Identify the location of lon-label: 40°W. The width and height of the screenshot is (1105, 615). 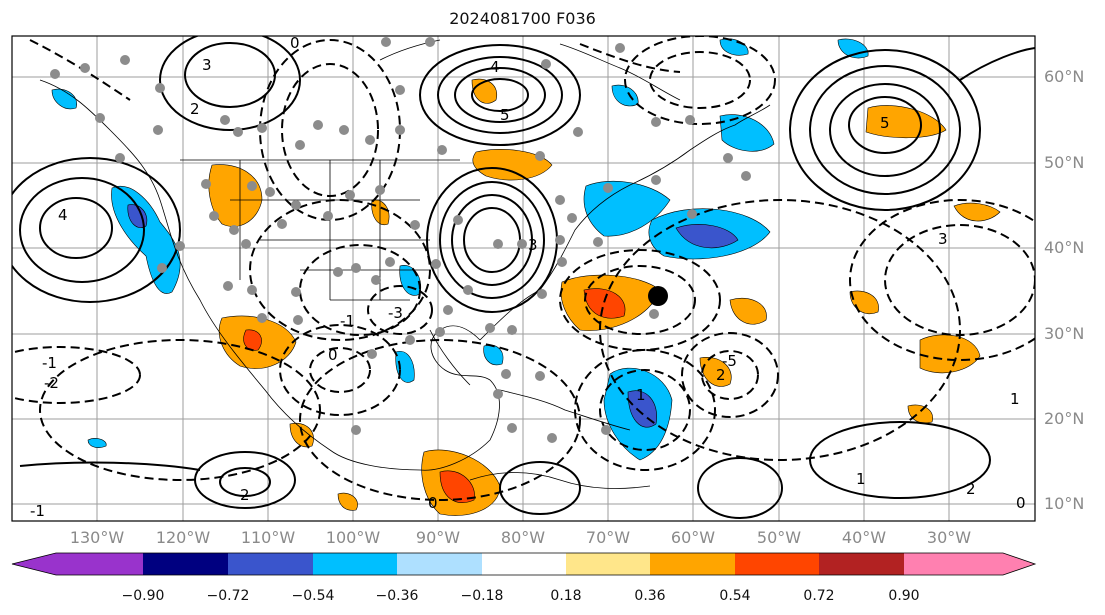
(864, 537).